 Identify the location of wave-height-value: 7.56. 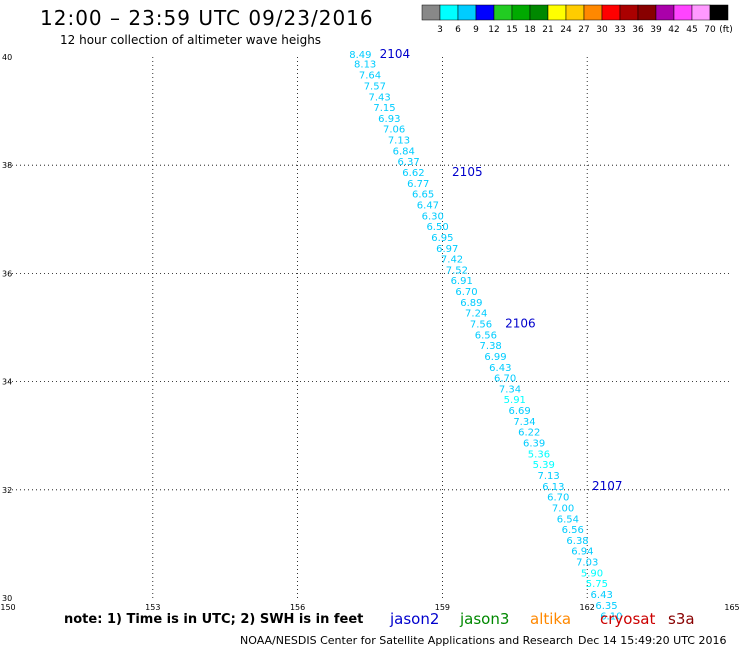
(481, 325).